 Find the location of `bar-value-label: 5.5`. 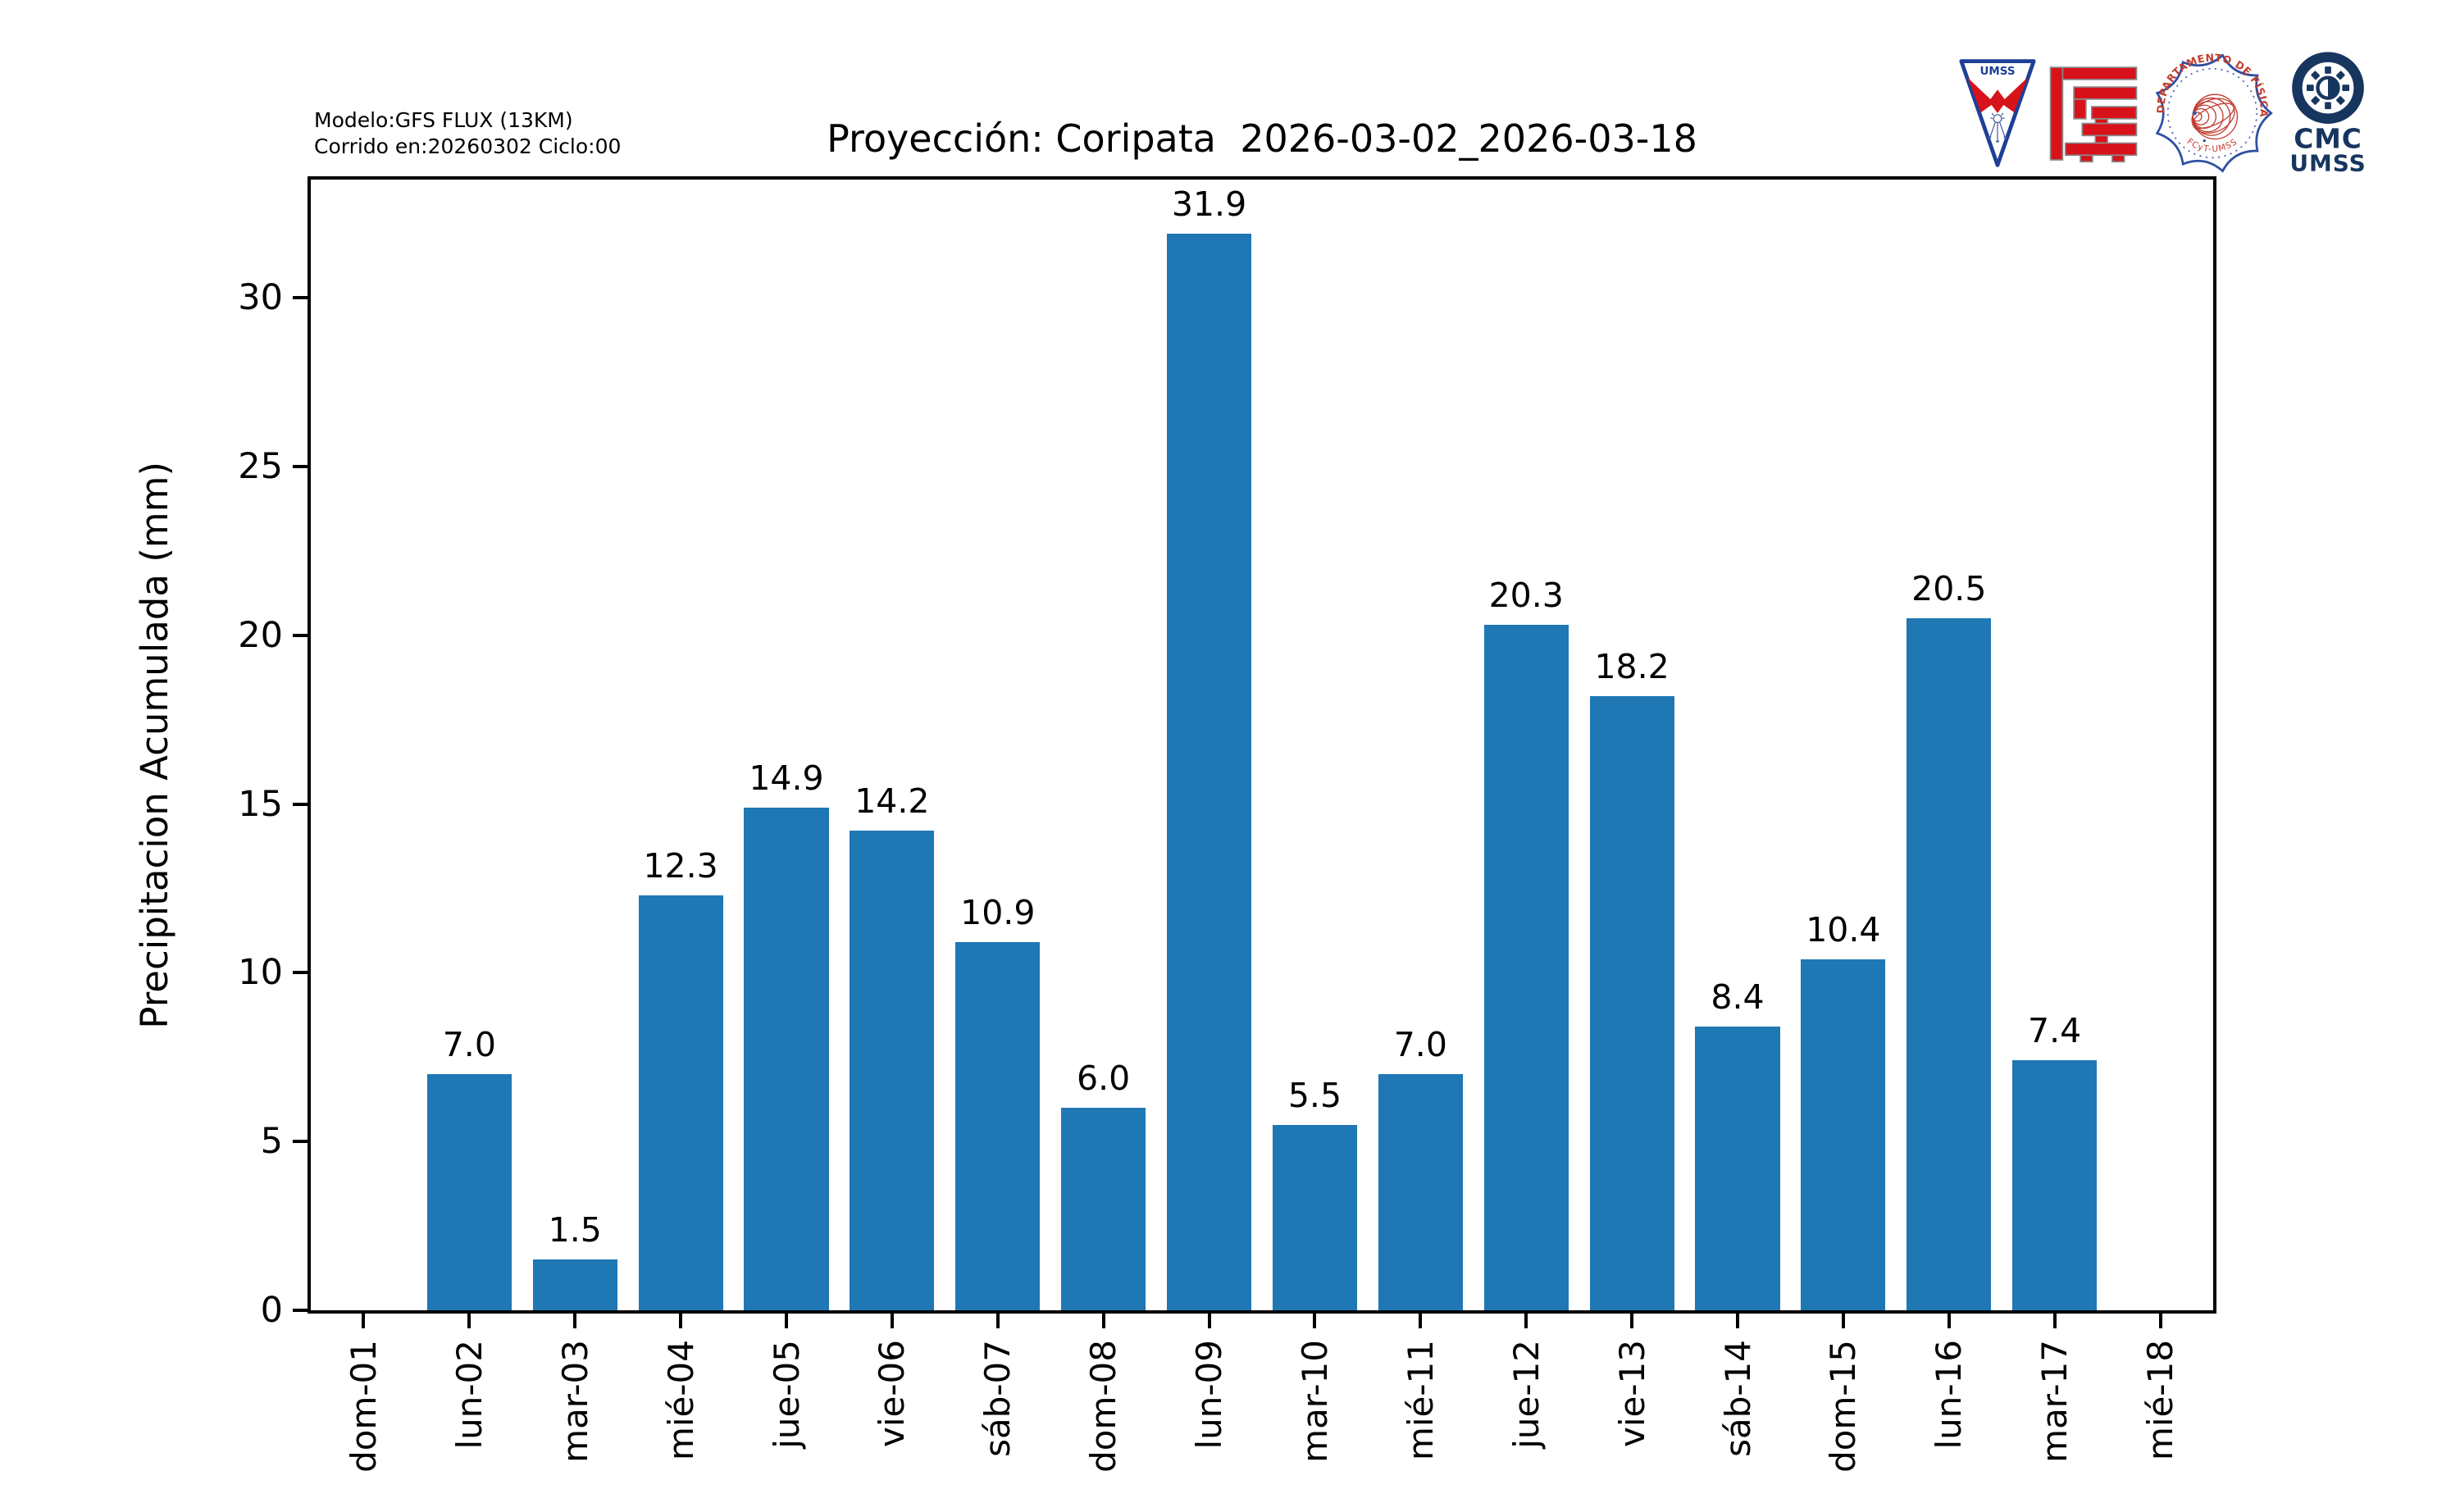

bar-value-label: 5.5 is located at coordinates (1314, 1095).